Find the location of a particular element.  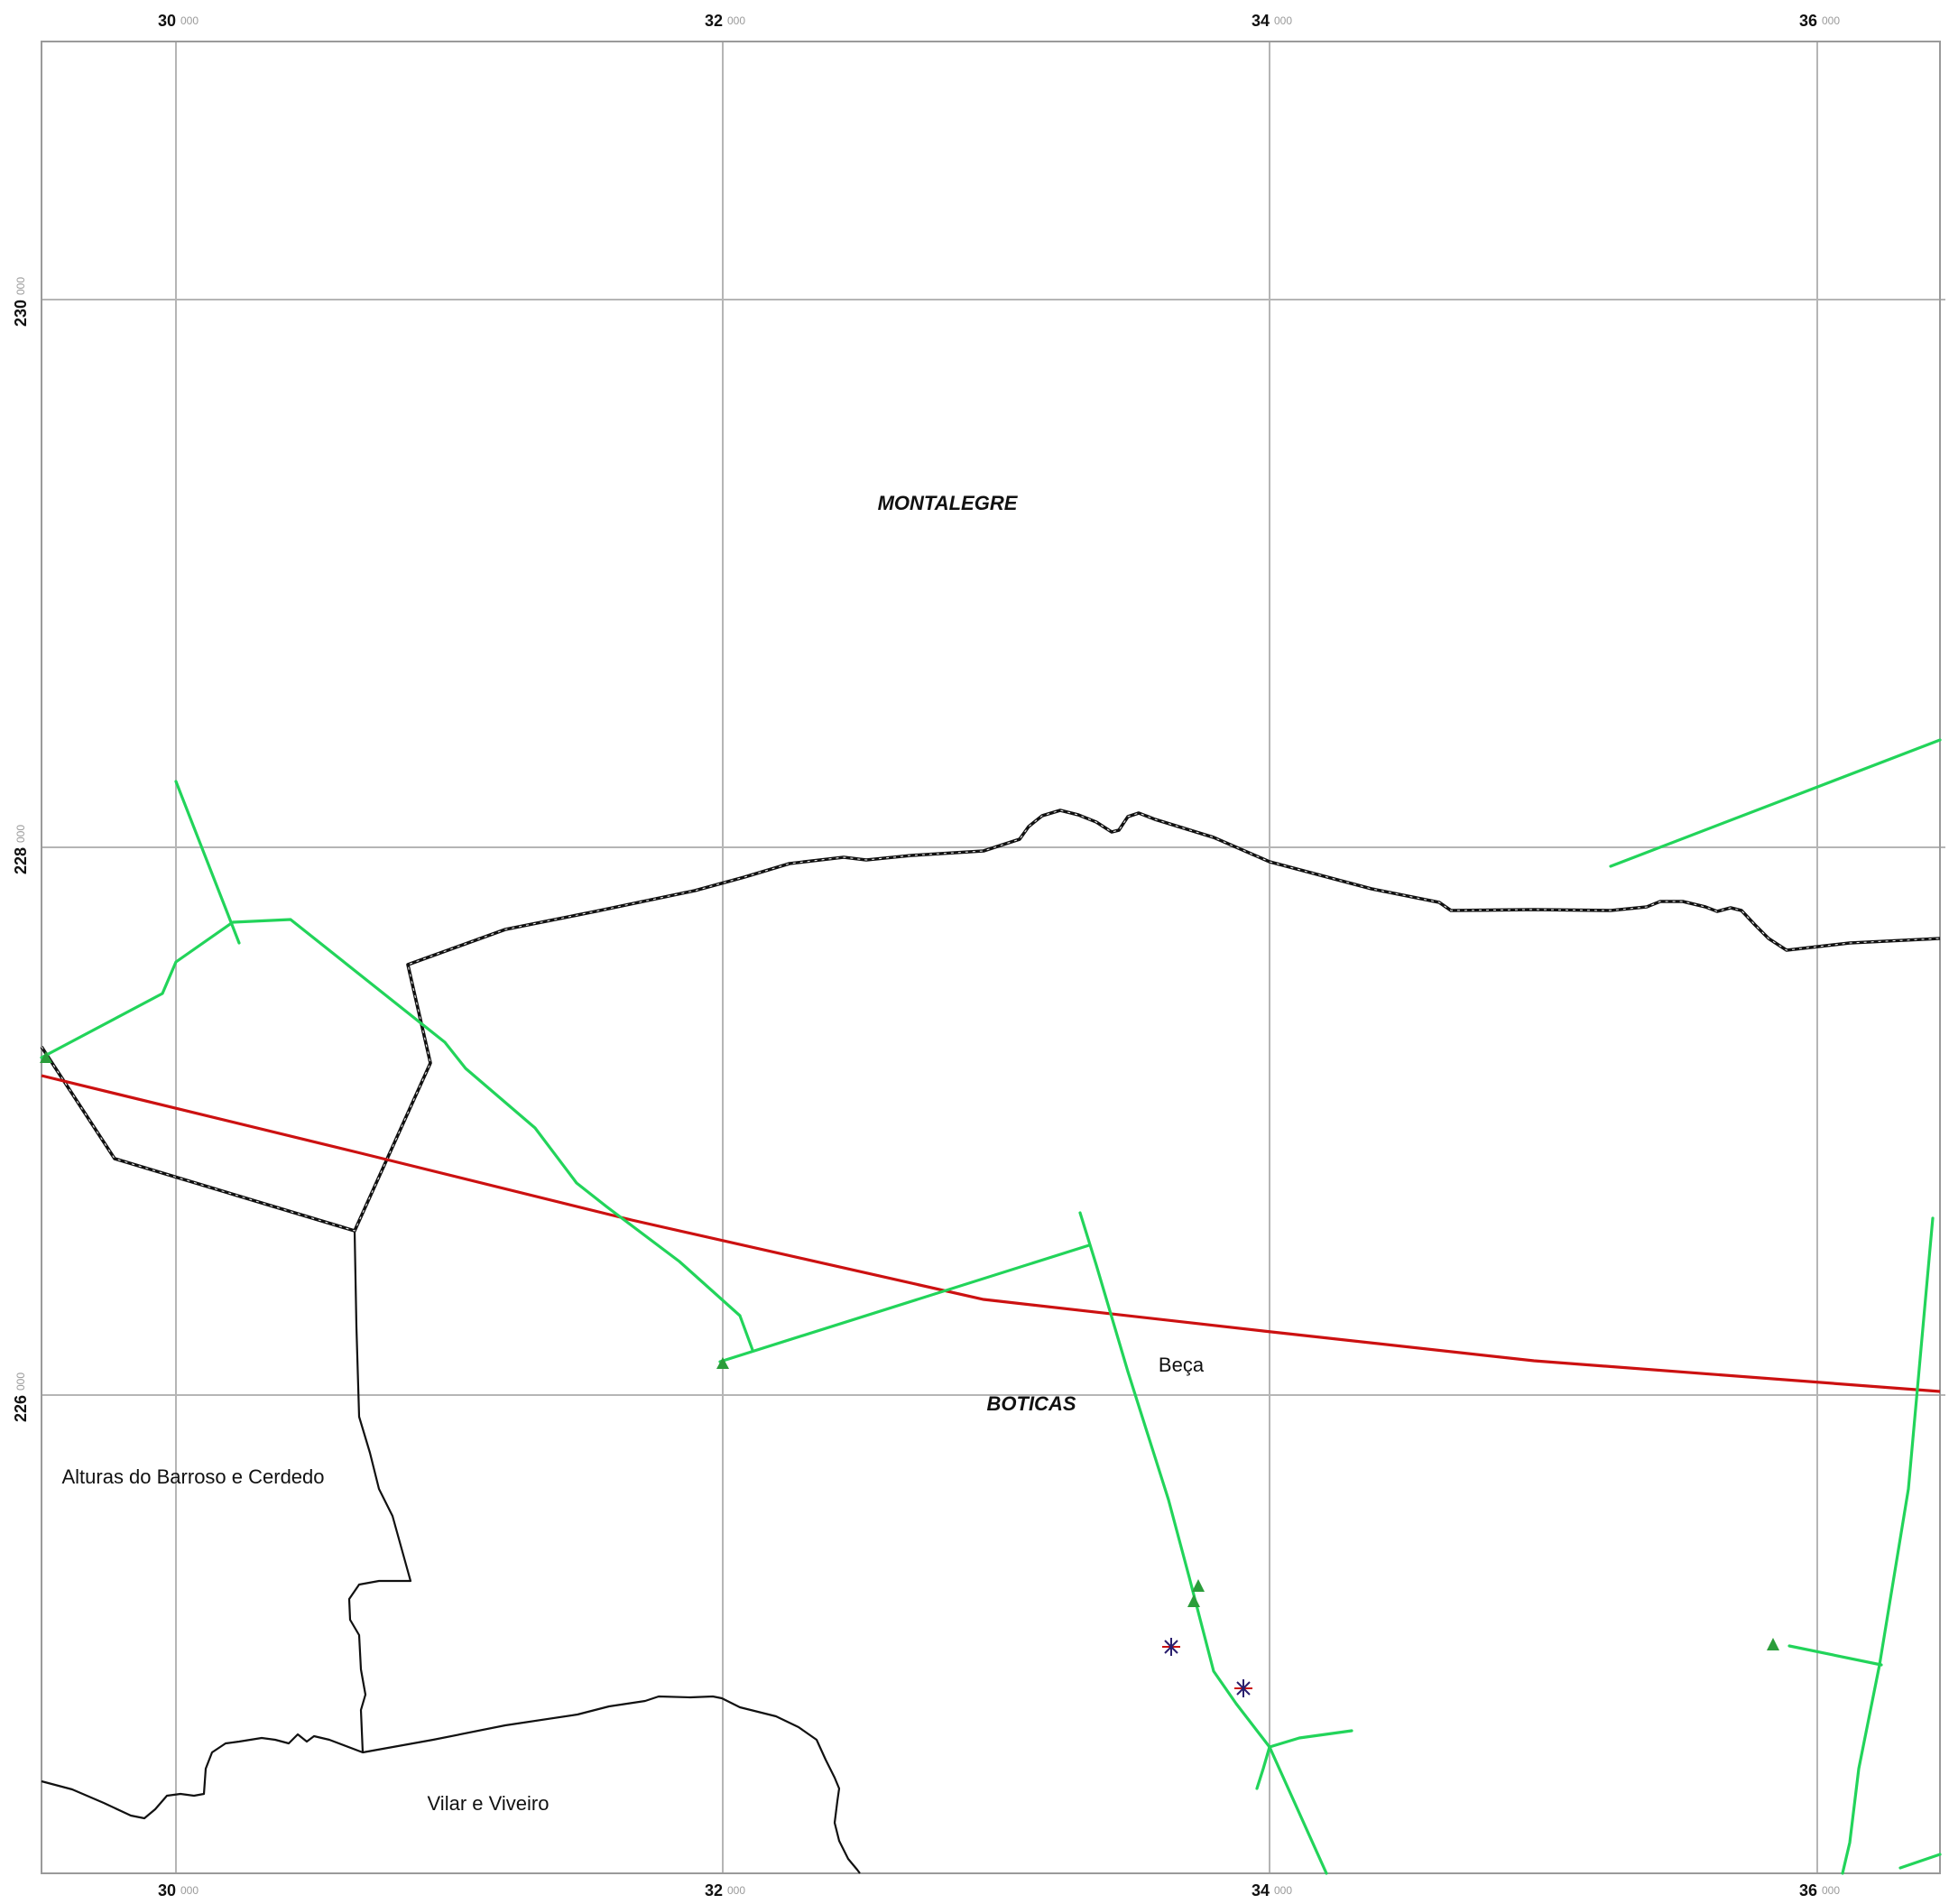

svg-text: BOTICAS is located at coordinates (1031, 1403).